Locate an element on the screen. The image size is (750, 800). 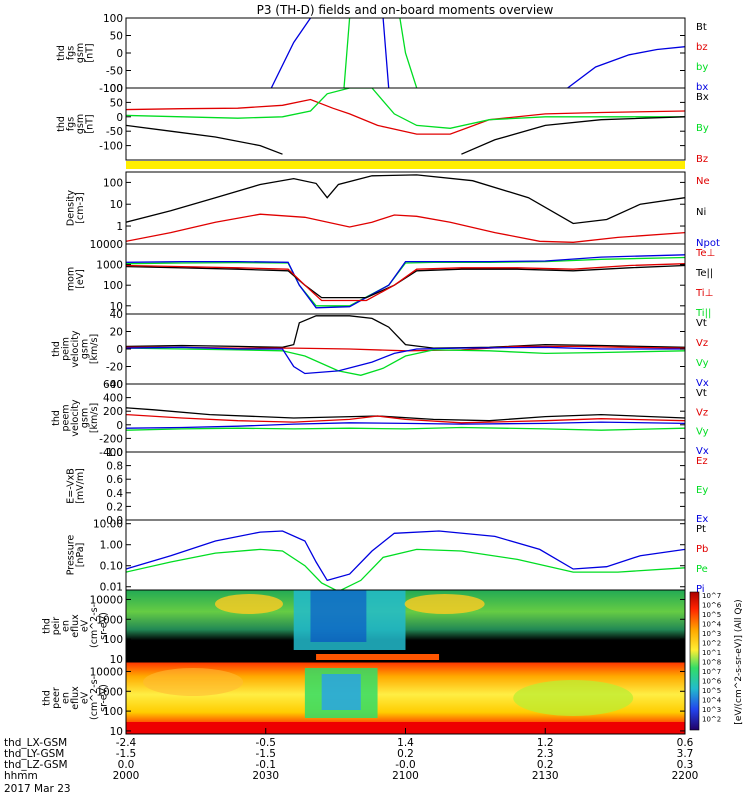
y-axis-label: eV is located at coordinates (85, 625).